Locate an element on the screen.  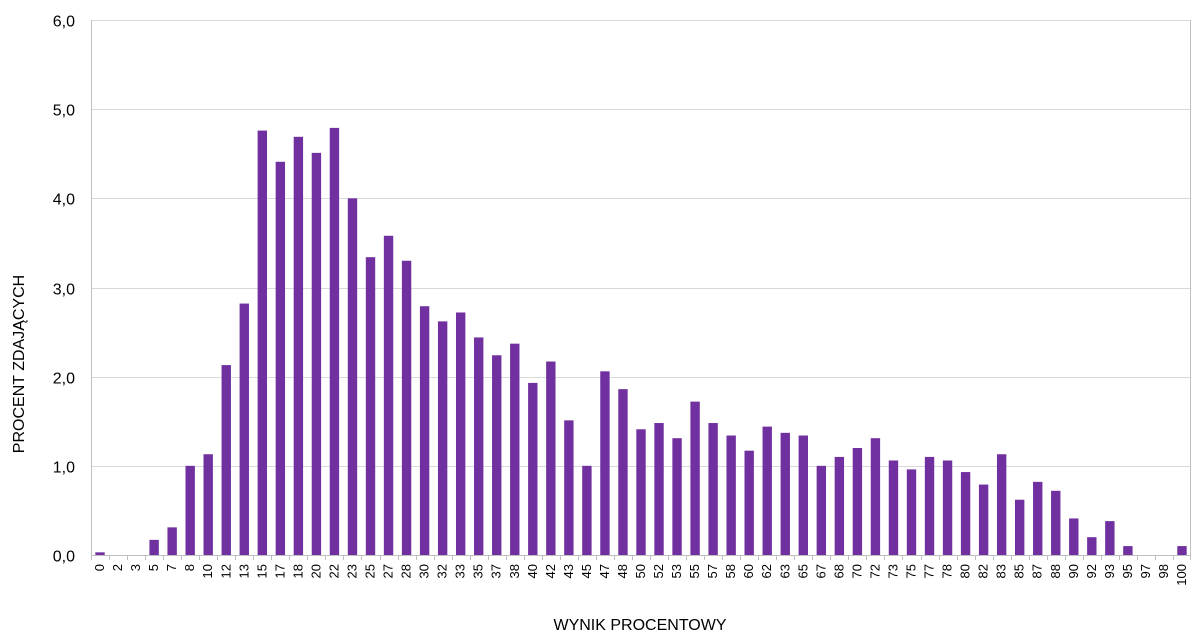
x-tick-label: 85 is located at coordinates (1019, 571).